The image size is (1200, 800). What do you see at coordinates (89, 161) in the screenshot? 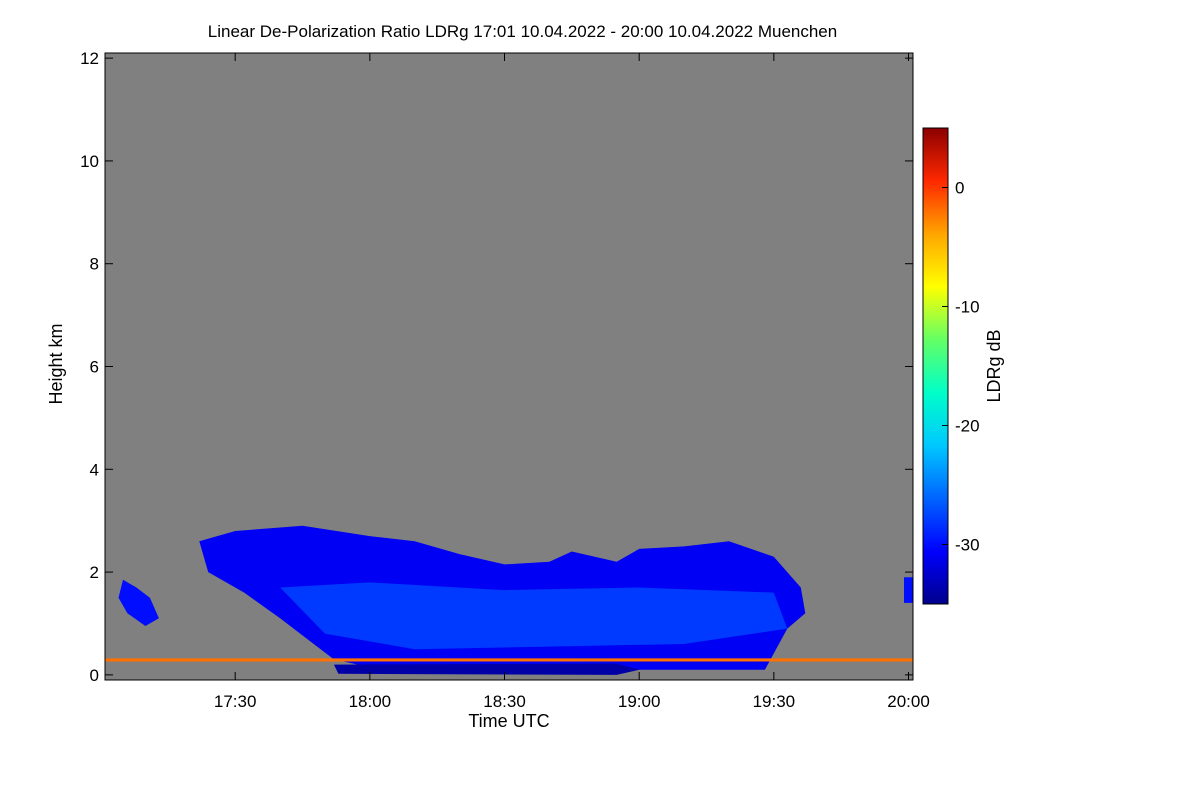
I see `y-tick-label: 10` at bounding box center [89, 161].